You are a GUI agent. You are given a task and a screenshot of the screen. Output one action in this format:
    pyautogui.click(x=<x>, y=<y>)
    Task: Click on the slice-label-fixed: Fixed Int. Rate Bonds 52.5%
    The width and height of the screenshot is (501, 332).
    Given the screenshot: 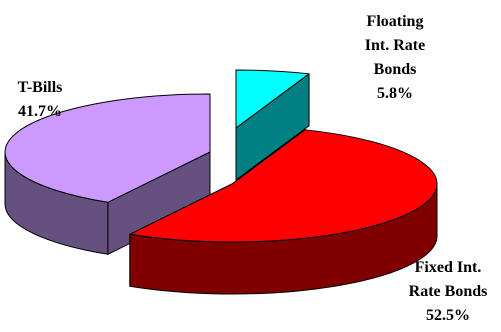 What is the action you would take?
    pyautogui.click(x=448, y=292)
    